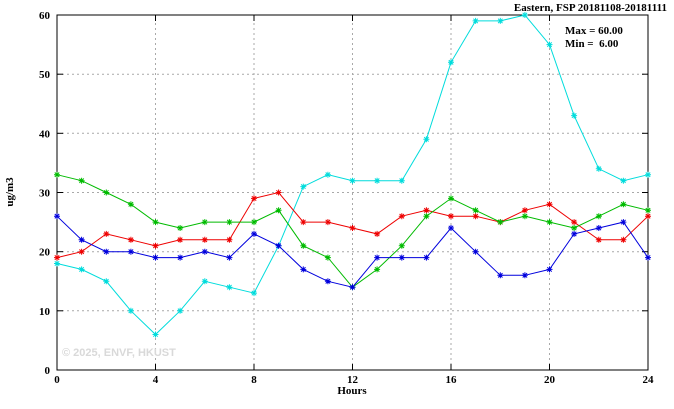  Describe the element at coordinates (48, 371) in the screenshot. I see `y-tick-label: 0` at that location.